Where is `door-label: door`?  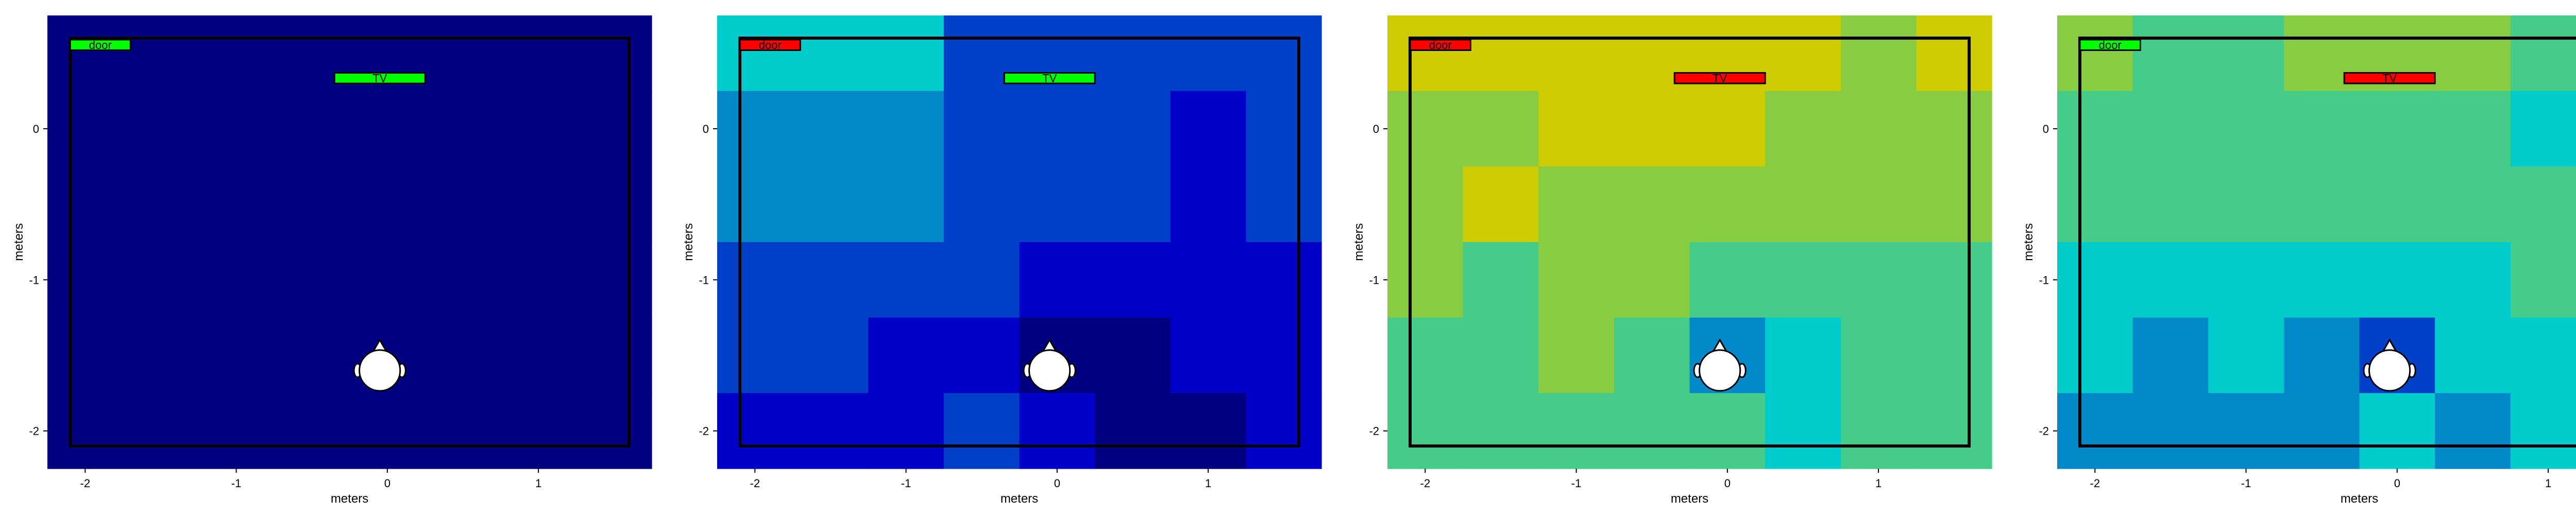 door-label: door is located at coordinates (2110, 45).